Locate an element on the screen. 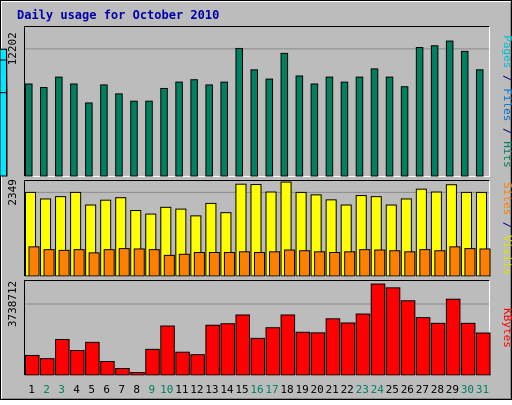  x-tick-label-day-27: 27 is located at coordinates (422, 389).